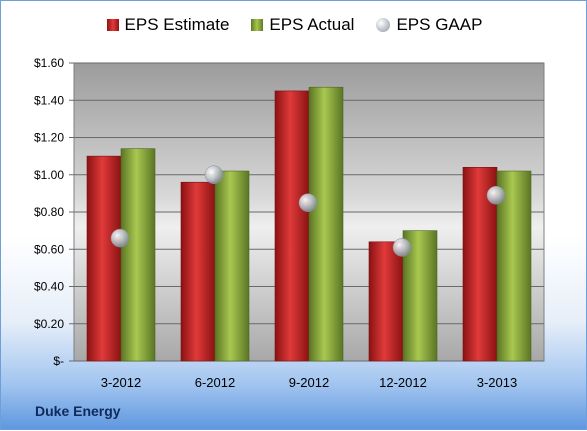 The width and height of the screenshot is (587, 431). What do you see at coordinates (78, 411) in the screenshot?
I see `brand-label: Duke Energy` at bounding box center [78, 411].